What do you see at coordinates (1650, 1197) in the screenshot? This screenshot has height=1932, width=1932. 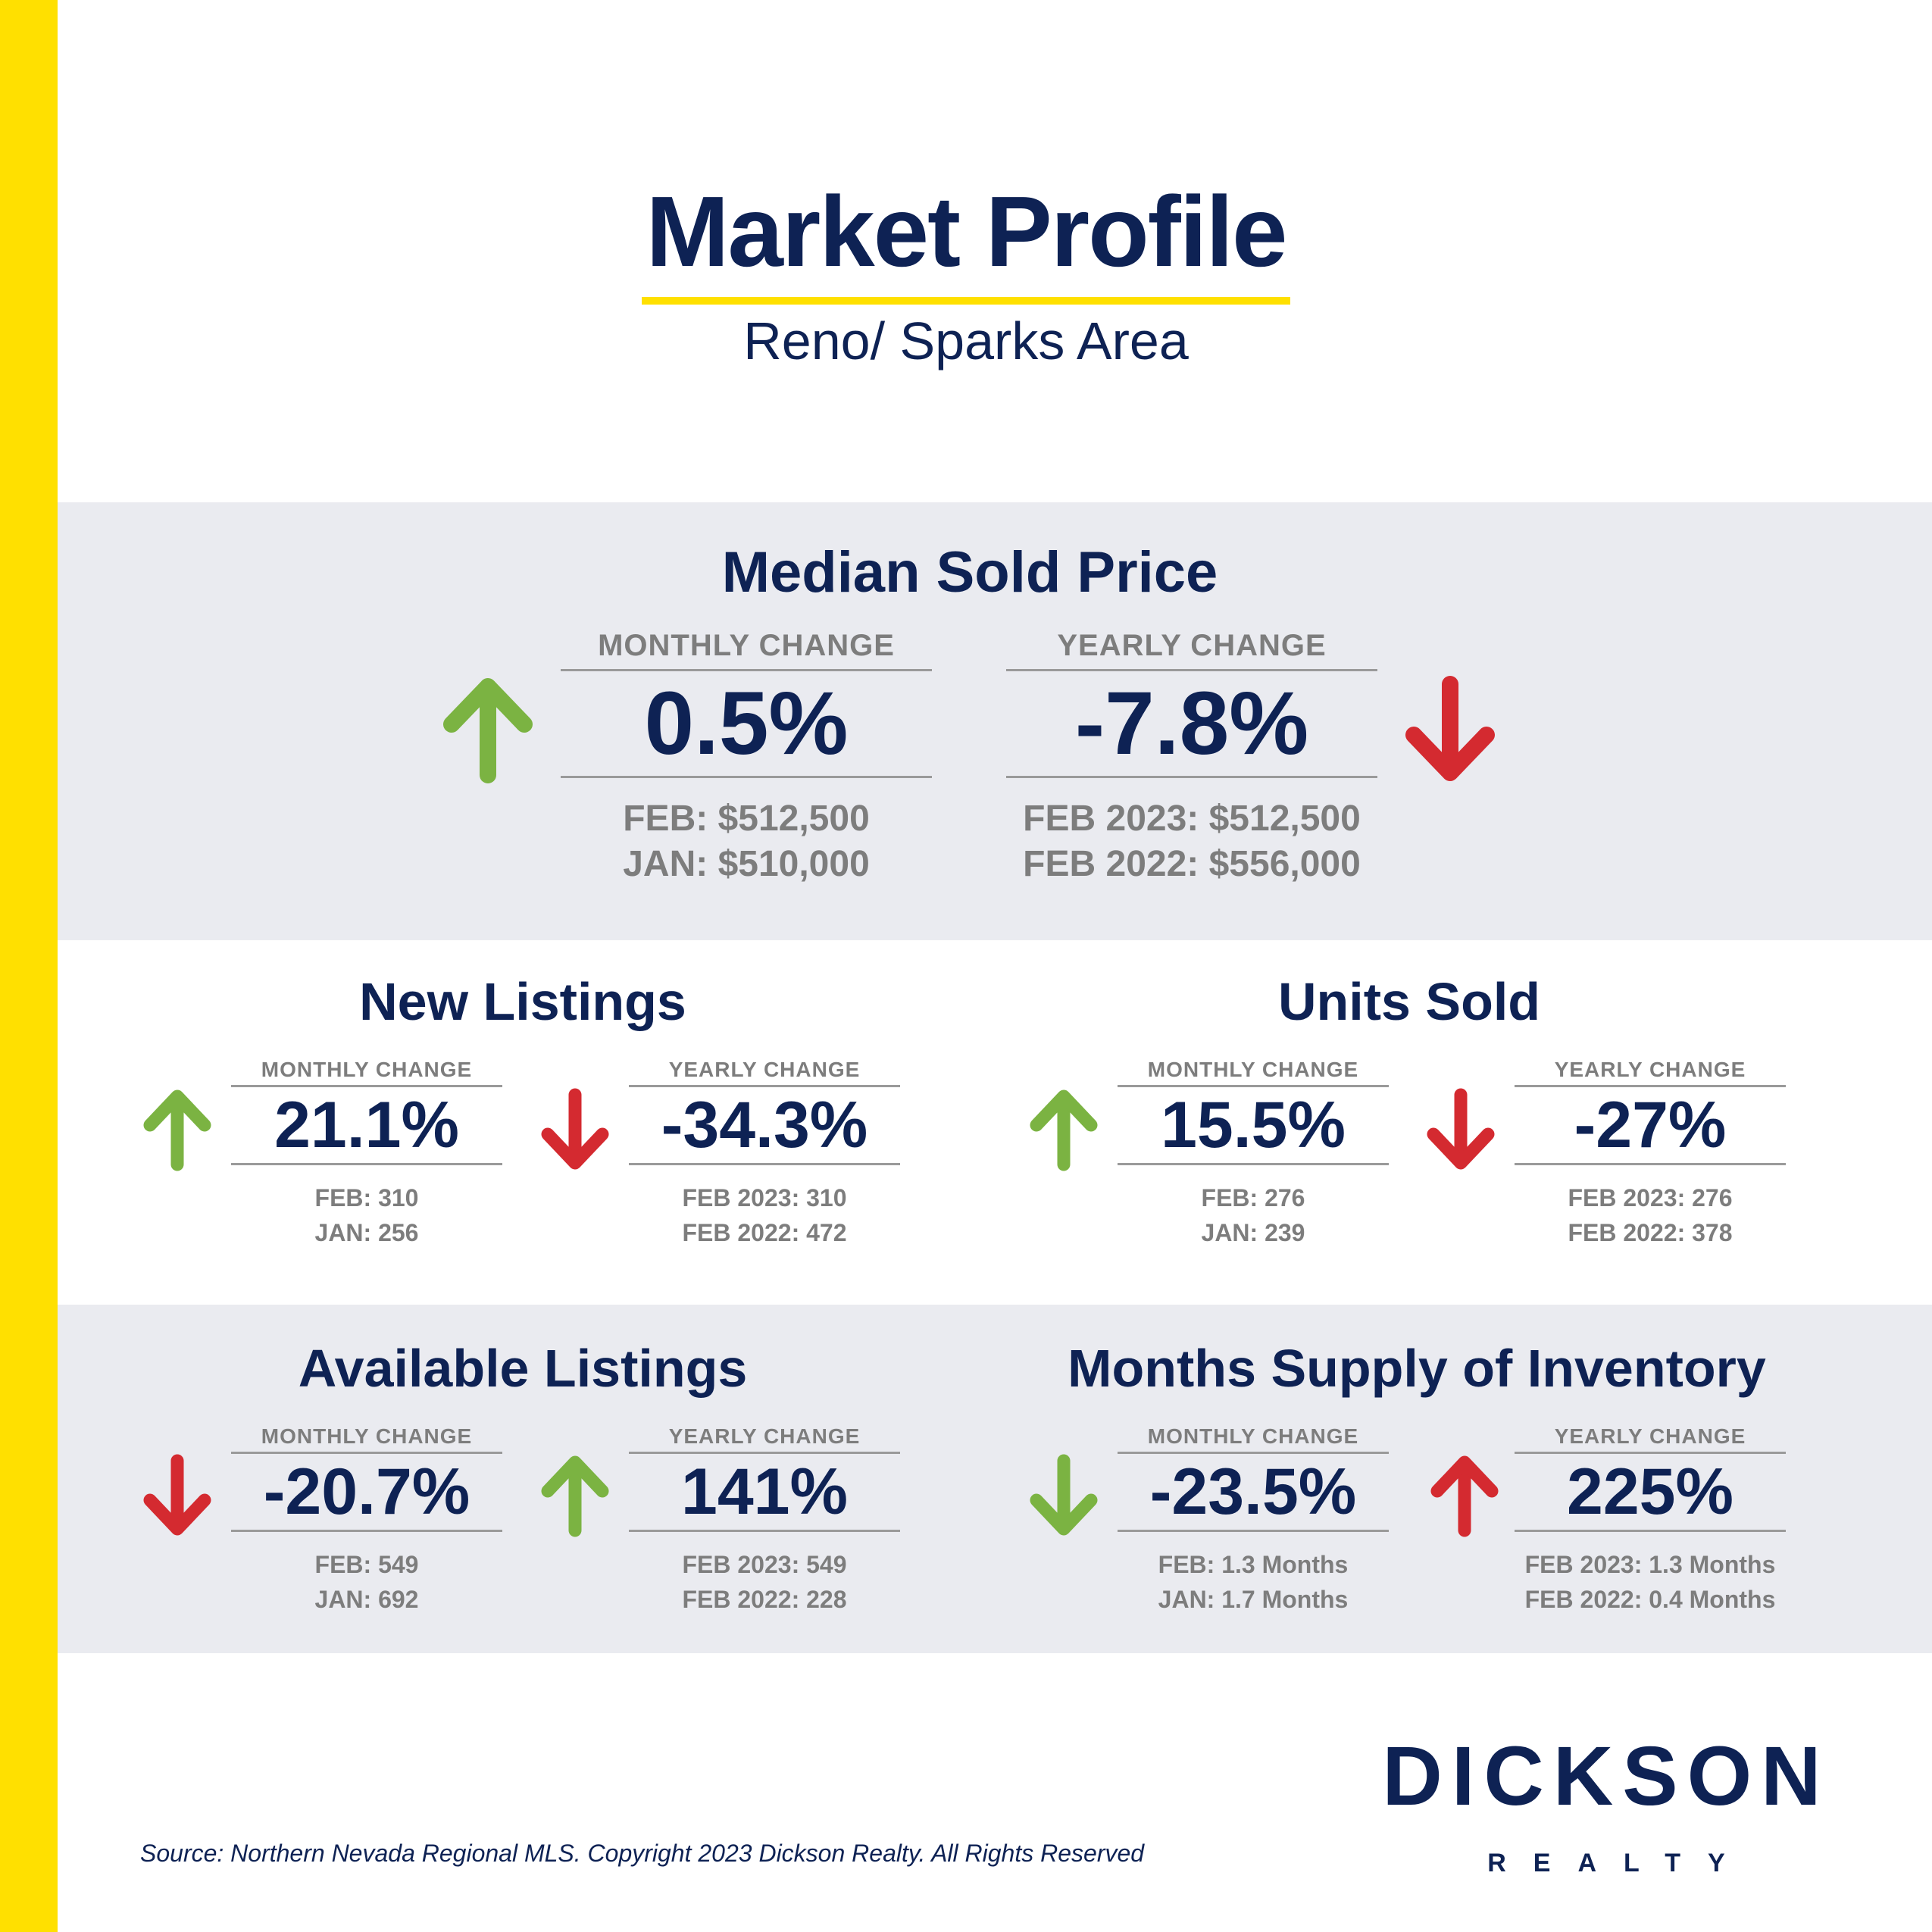 I see `current-value: FEB 2023: 276` at bounding box center [1650, 1197].